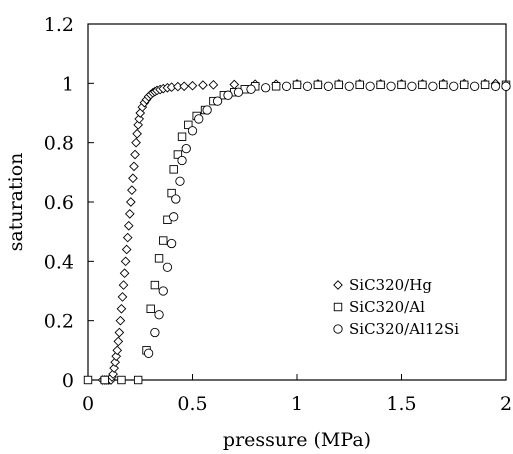  Describe the element at coordinates (88, 404) in the screenshot. I see `x-tick-label: 0` at that location.